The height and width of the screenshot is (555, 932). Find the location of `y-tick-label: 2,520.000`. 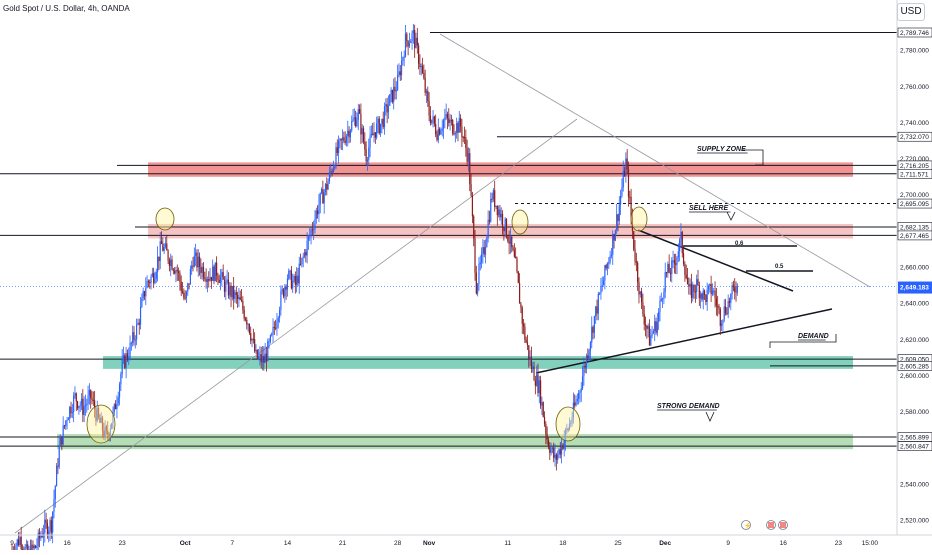

y-tick-label: 2,520.000 is located at coordinates (914, 521).